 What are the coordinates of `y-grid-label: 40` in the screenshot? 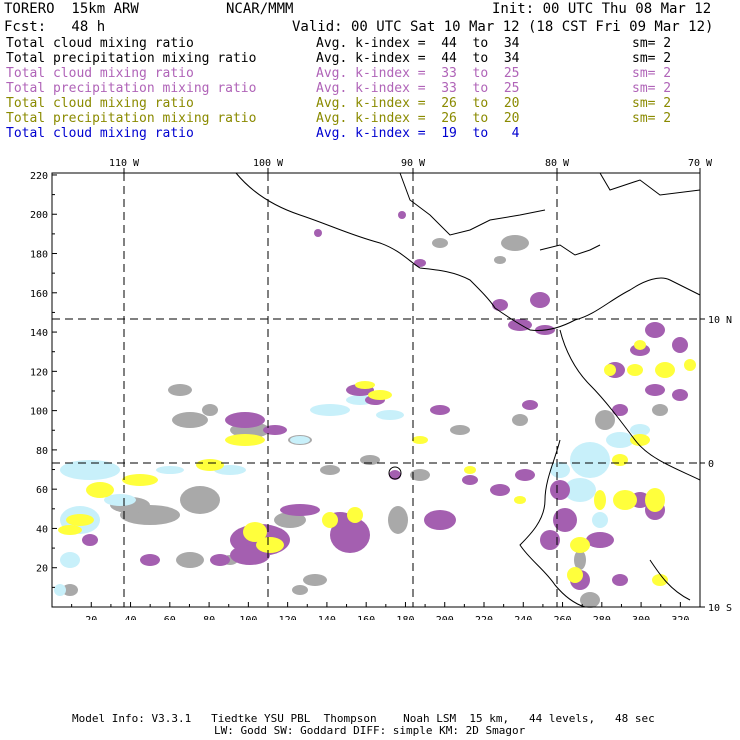 It's located at (42, 529).